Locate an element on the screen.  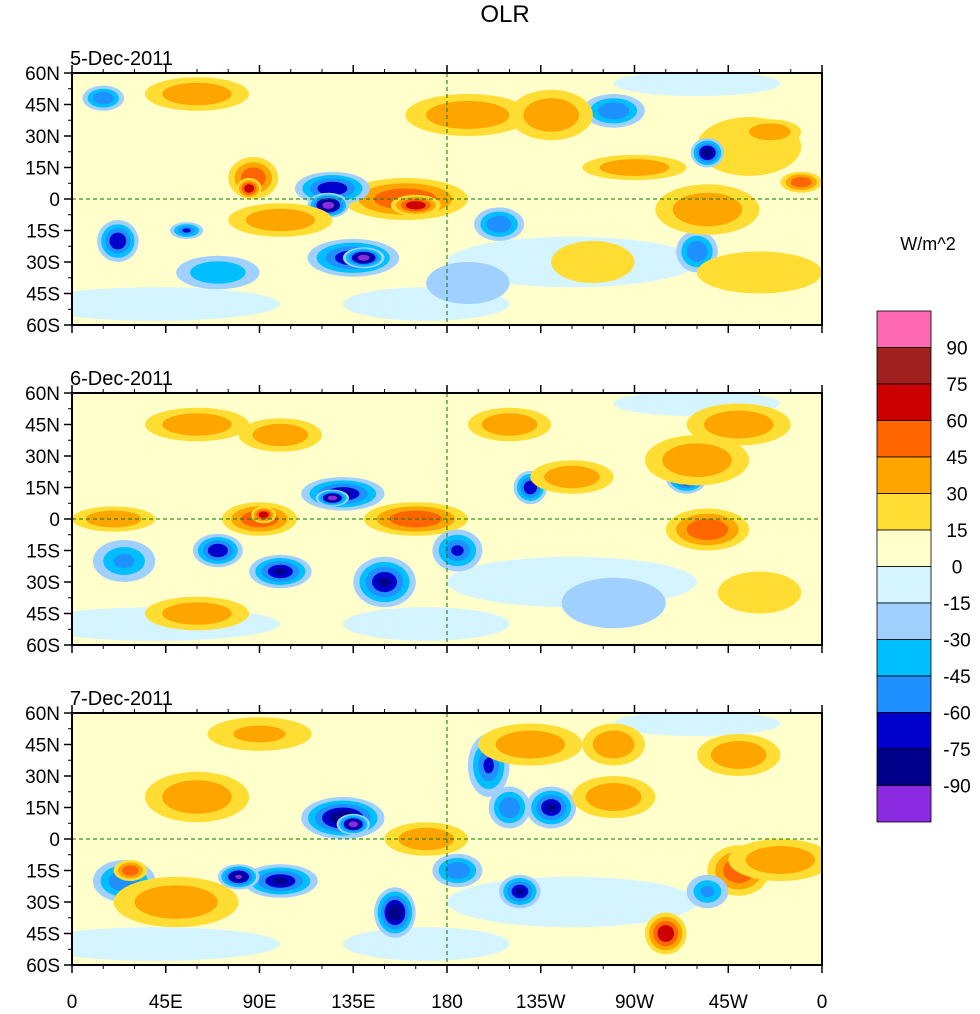
colorbar: W/m^2 90 75 60 45 30 15 0 -15 -30 -45 -60 -75 -90 is located at coordinates (923, 528).